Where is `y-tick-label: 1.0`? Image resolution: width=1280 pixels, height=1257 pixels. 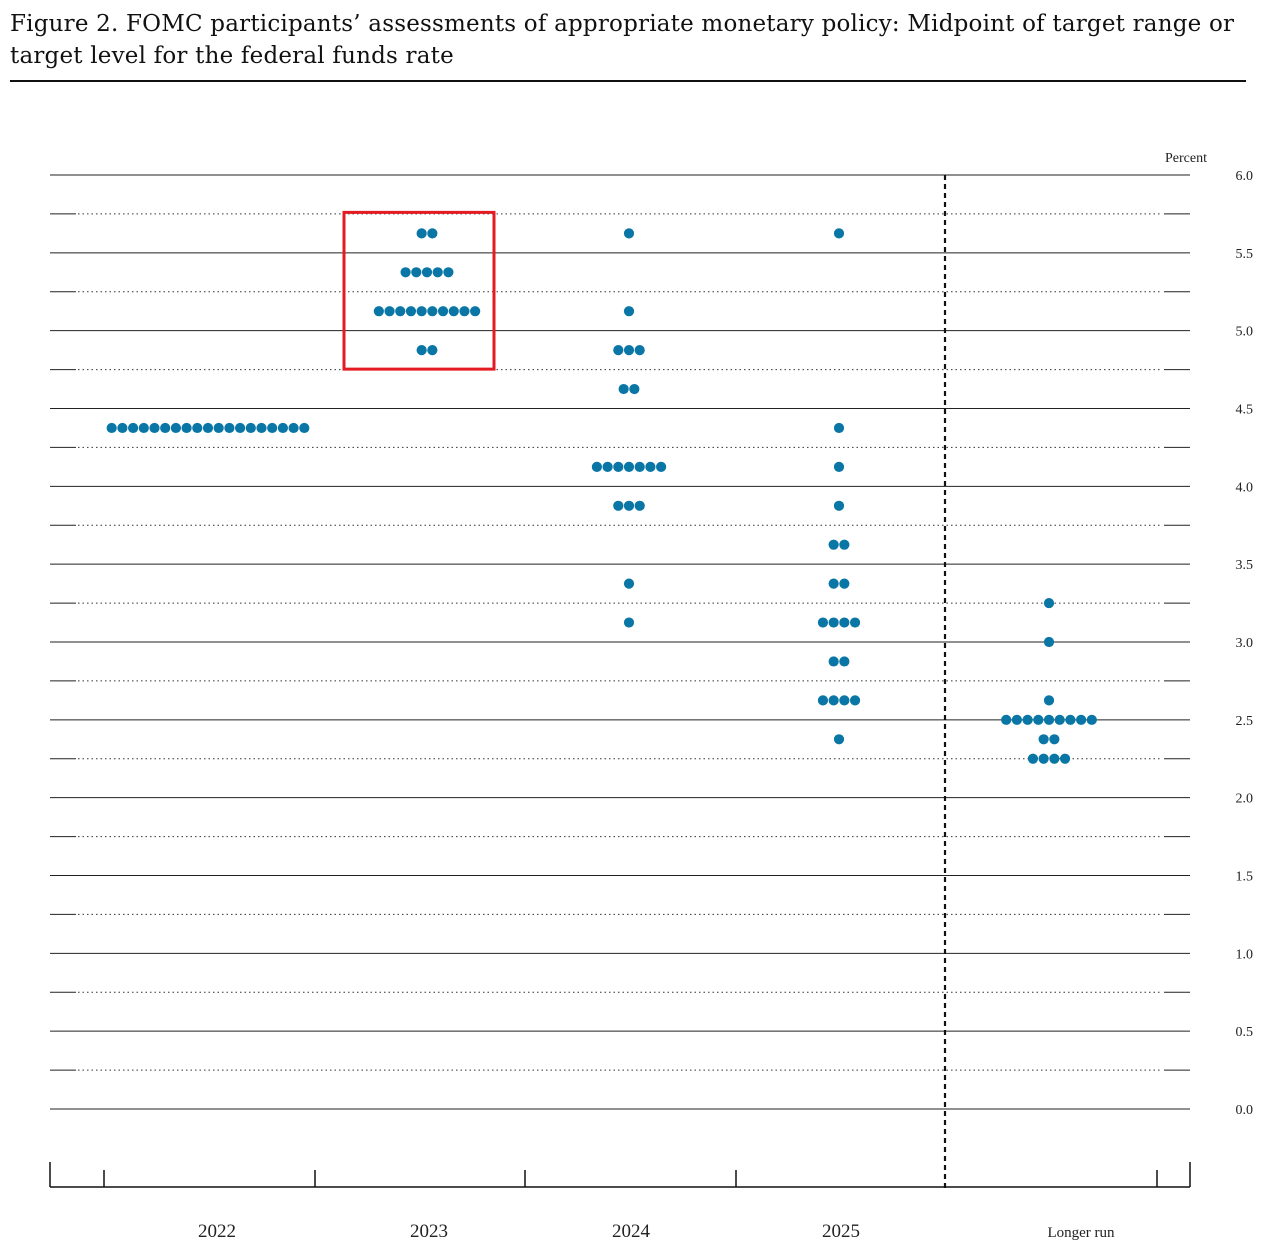 y-tick-label: 1.0 is located at coordinates (1245, 954).